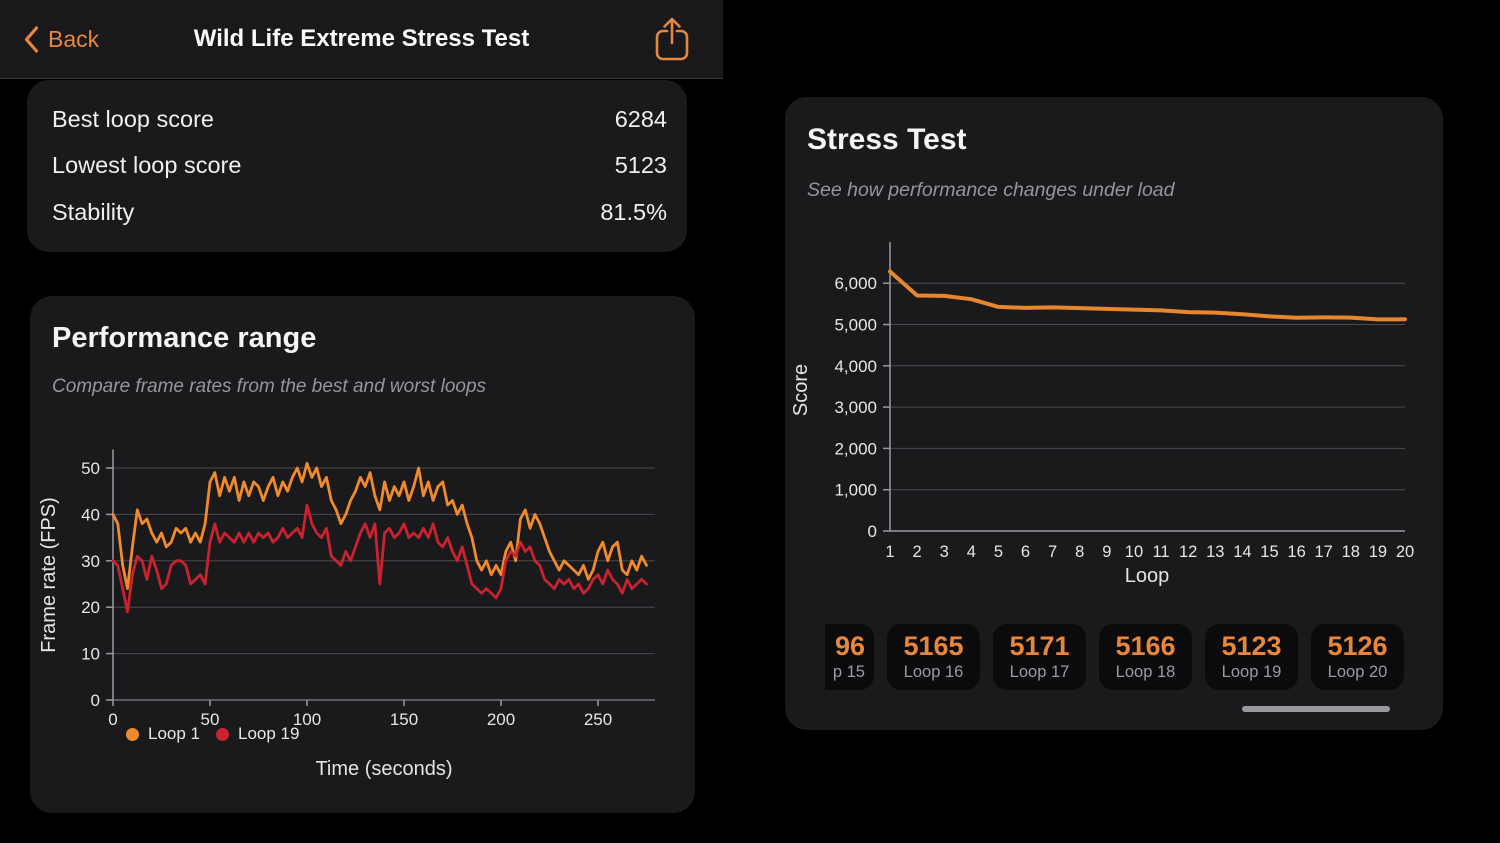  I want to click on x-tick-label: 15, so click(1269, 552).